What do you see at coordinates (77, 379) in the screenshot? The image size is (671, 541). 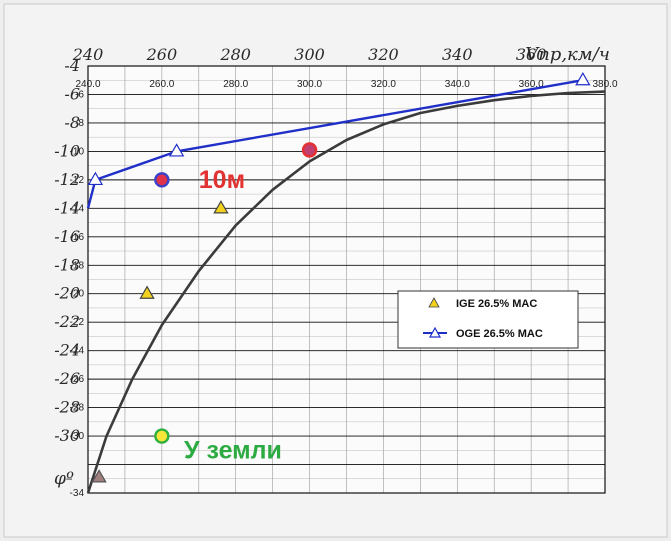 I see `y-tick-label-digital: -26` at bounding box center [77, 379].